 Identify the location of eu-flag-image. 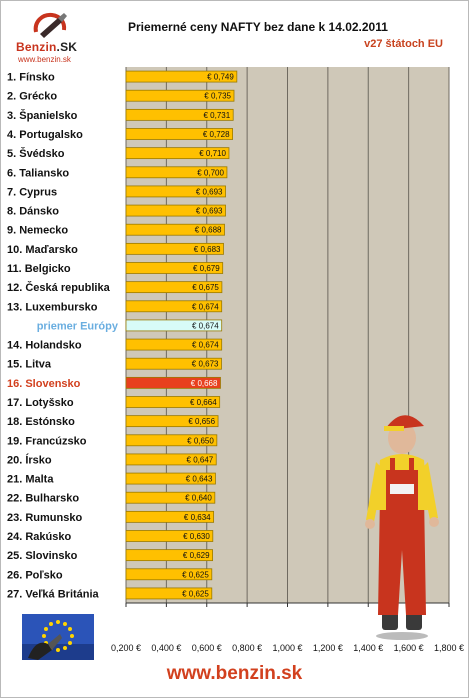
(58, 637).